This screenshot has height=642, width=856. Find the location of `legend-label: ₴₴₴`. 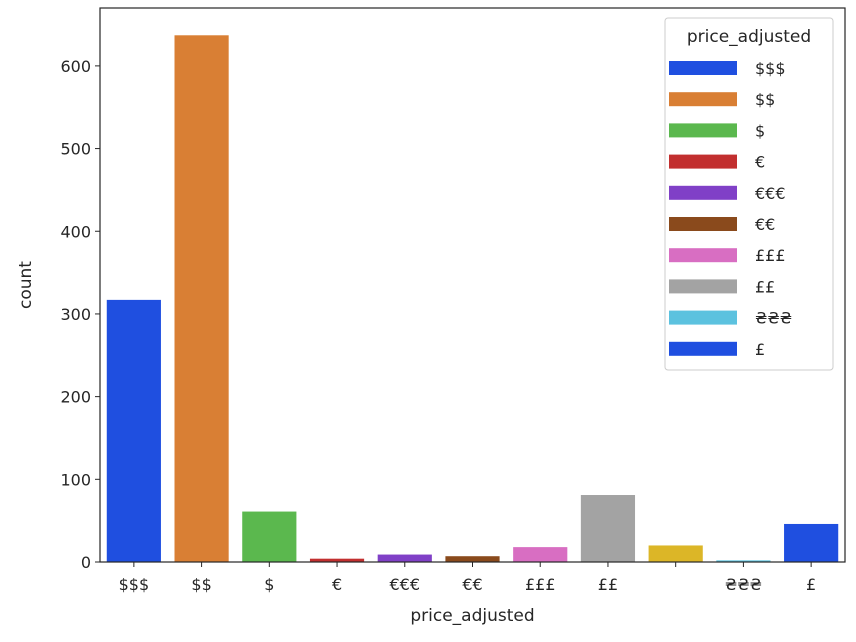

legend-label: ₴₴₴ is located at coordinates (773, 318).